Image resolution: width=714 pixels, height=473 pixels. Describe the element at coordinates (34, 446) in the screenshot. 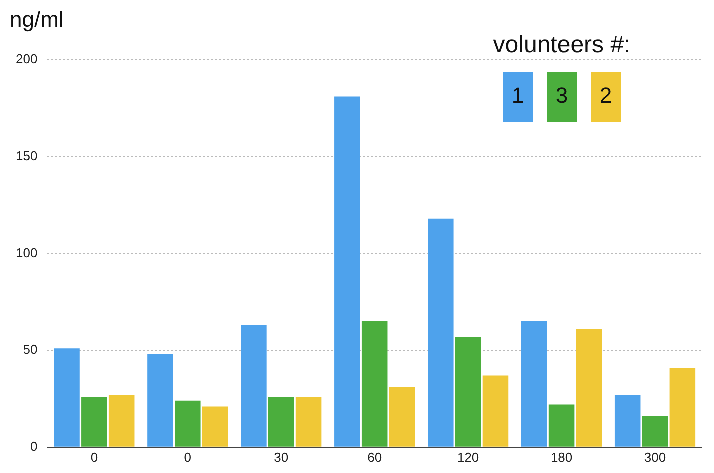

I see `y-tick-label: 0` at that location.